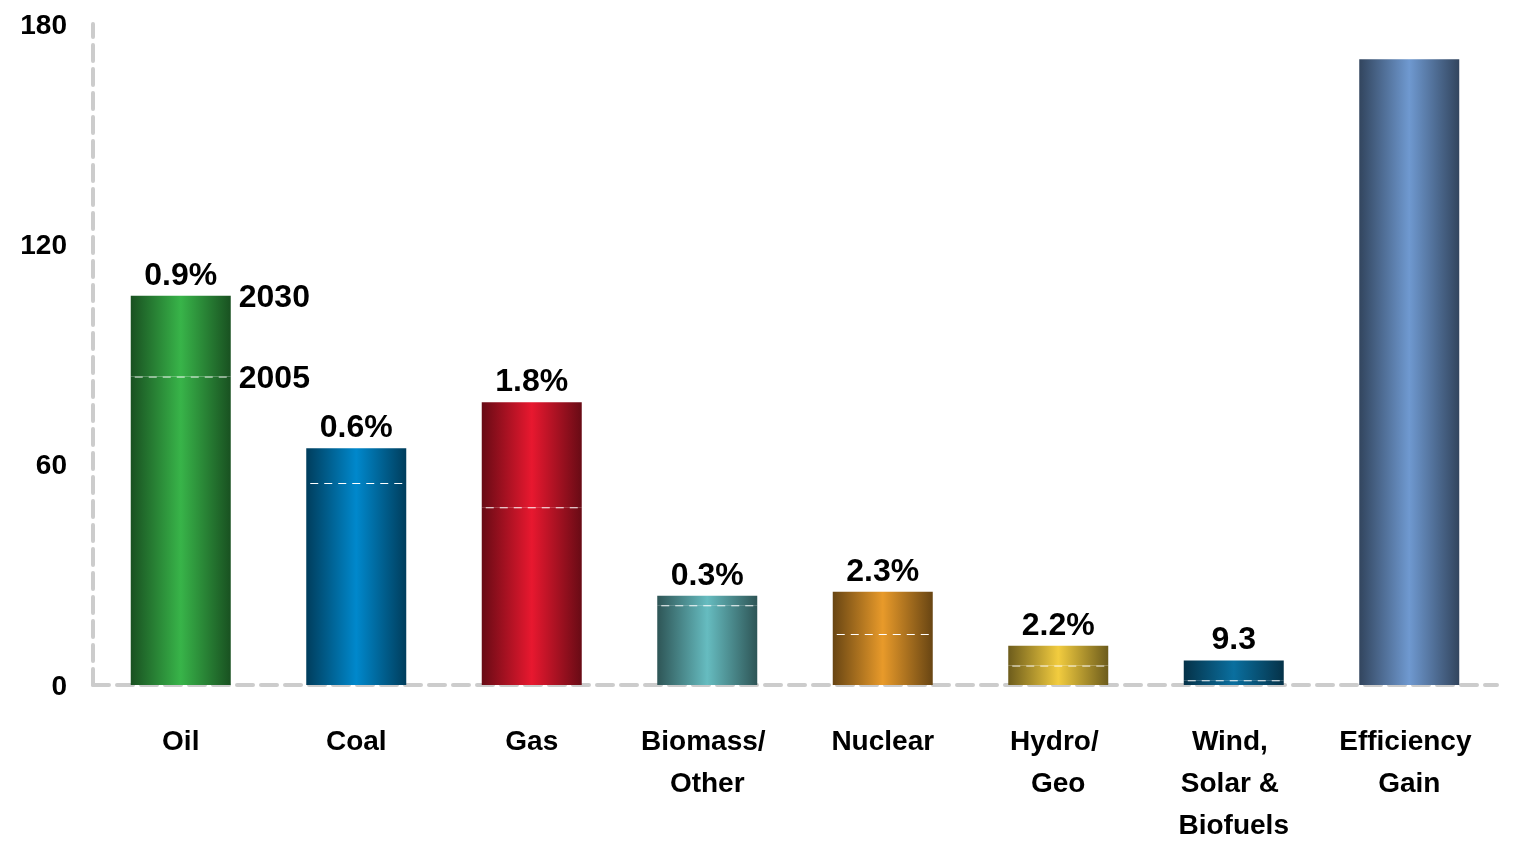  I want to click on x-tick-label: Nuclear, so click(883, 740).